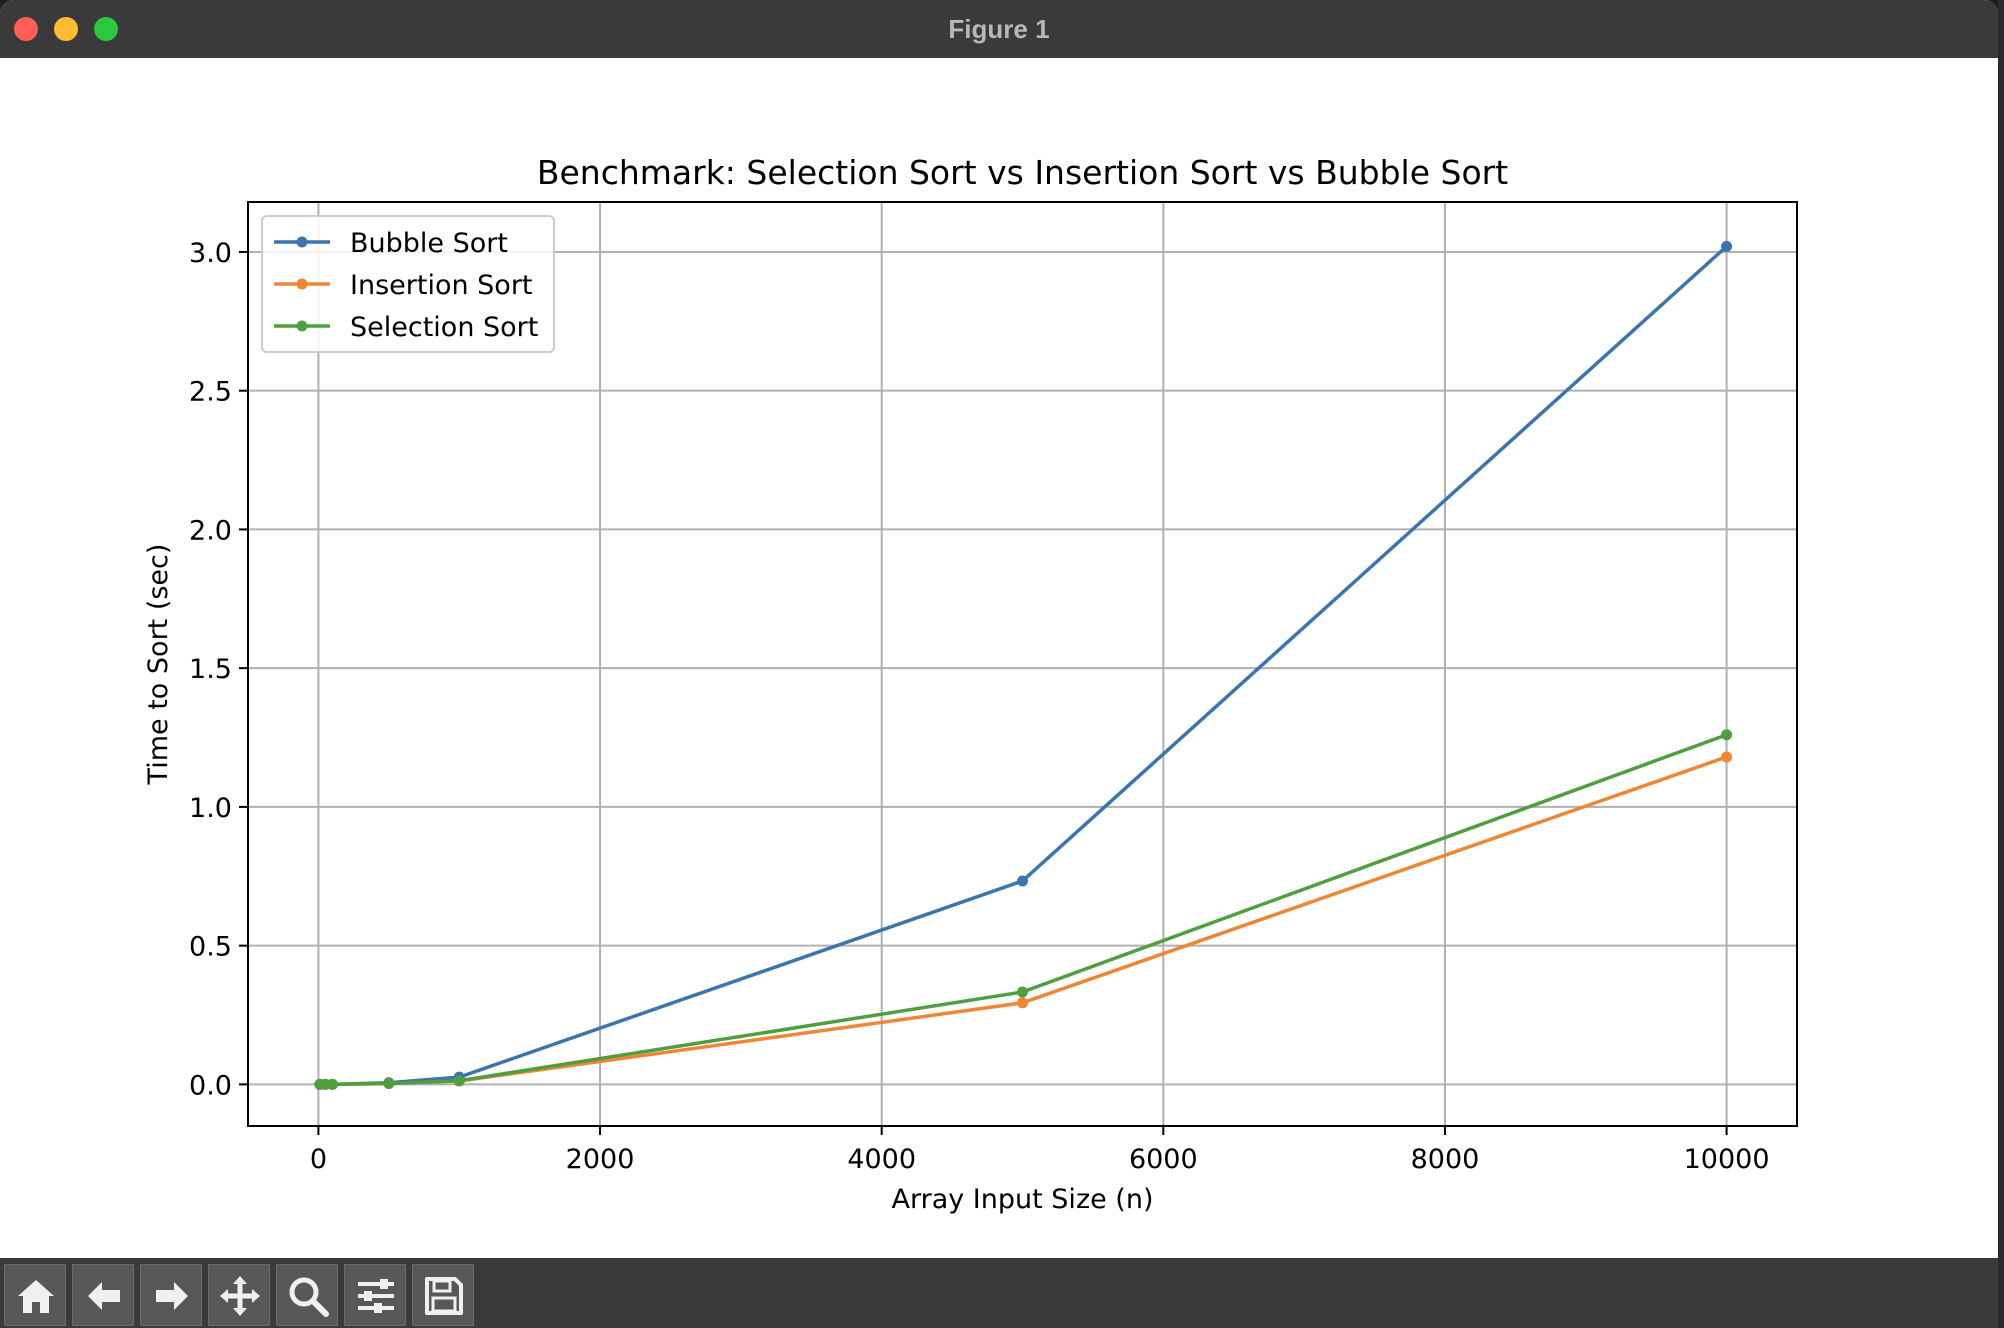  I want to click on legend-marker-insertion-sort, so click(302, 284).